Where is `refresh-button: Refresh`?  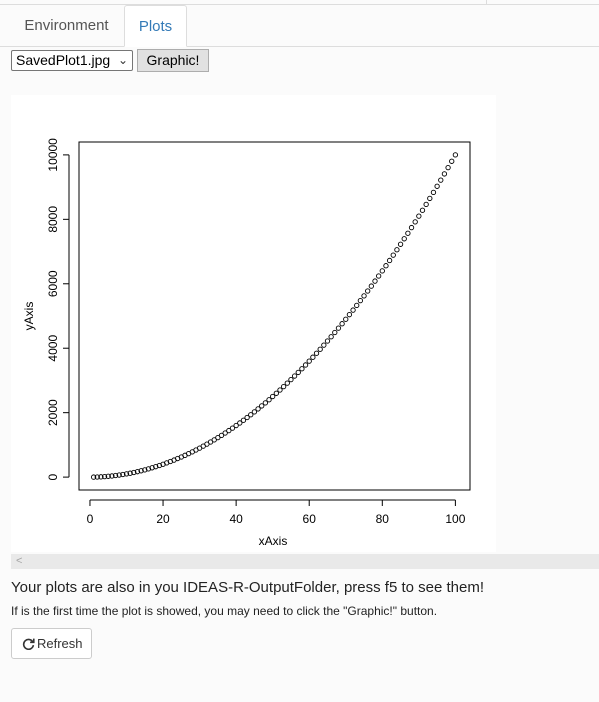 refresh-button: Refresh is located at coordinates (51, 643).